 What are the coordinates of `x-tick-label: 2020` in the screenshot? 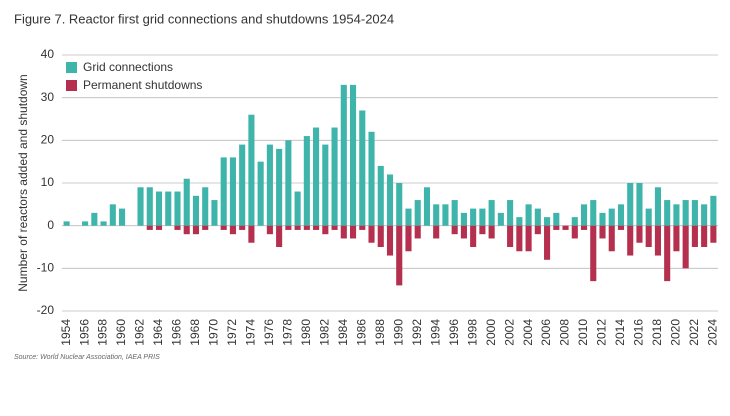 It's located at (676, 332).